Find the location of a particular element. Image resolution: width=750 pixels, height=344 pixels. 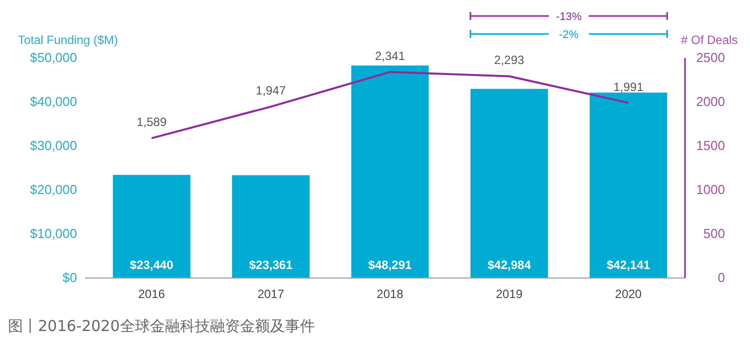

data-label: 2,341 is located at coordinates (390, 55).